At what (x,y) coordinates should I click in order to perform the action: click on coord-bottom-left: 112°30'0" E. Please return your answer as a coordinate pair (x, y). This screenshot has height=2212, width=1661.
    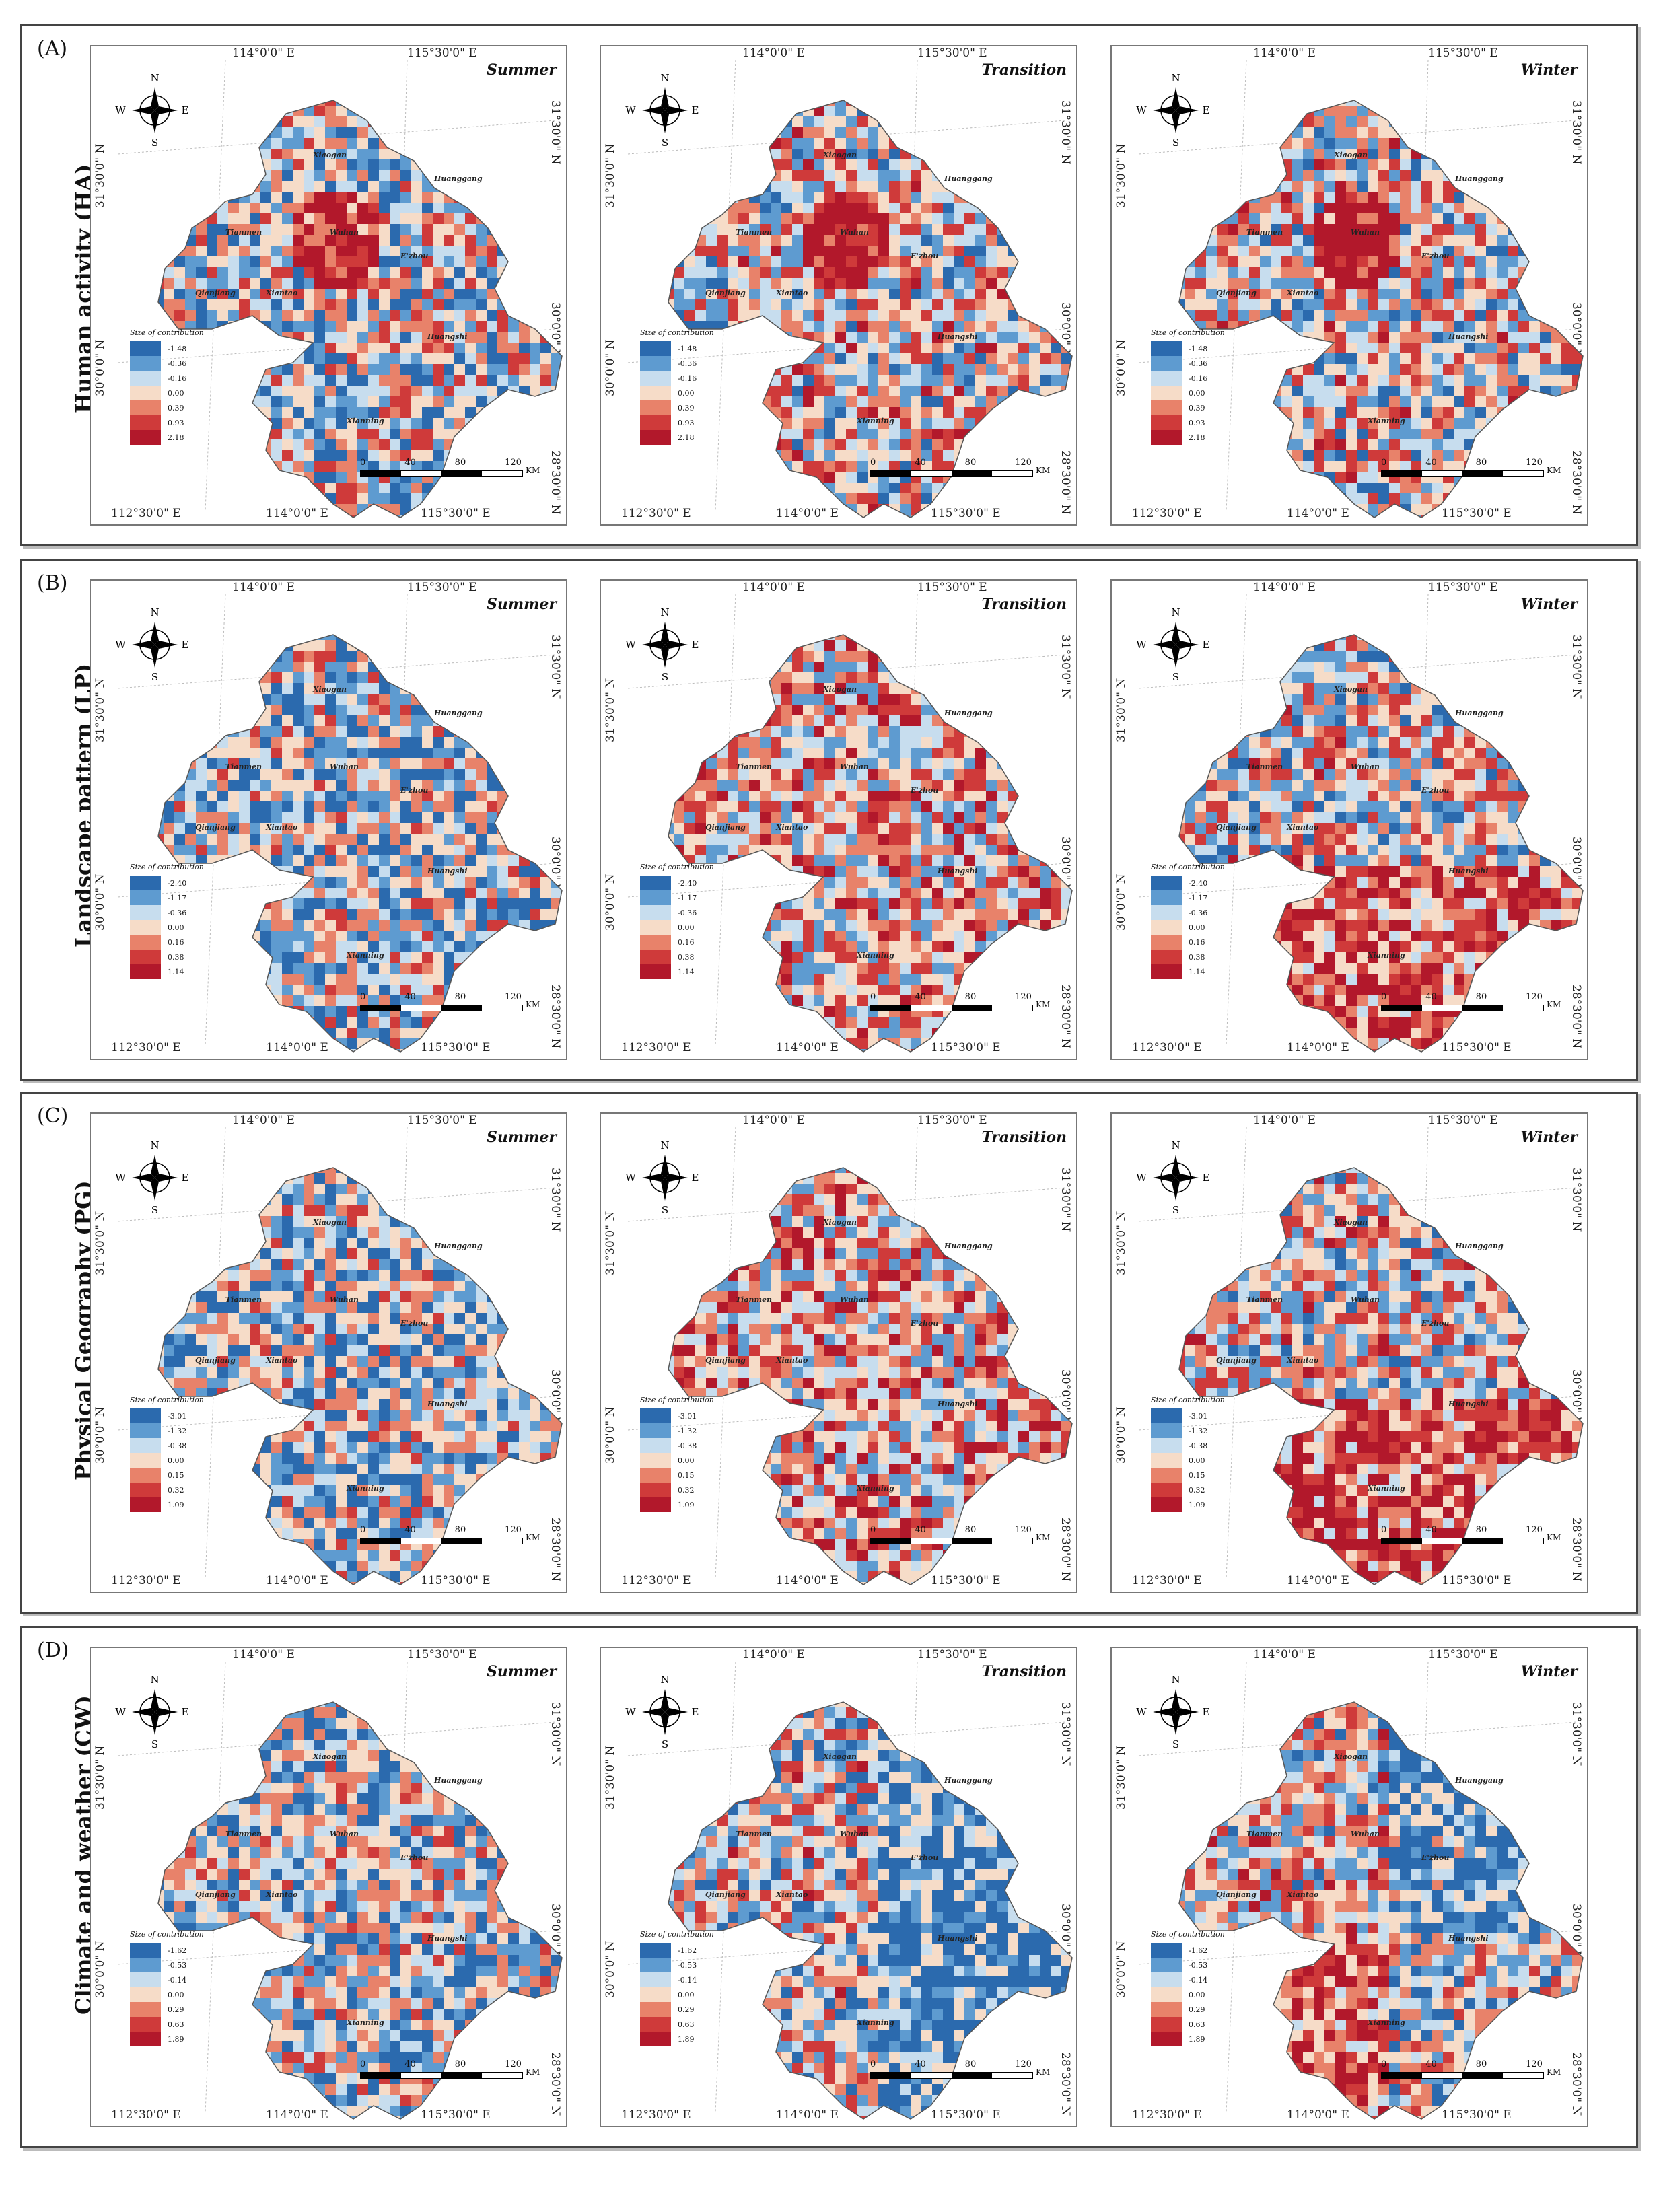
    Looking at the image, I should click on (1167, 1048).